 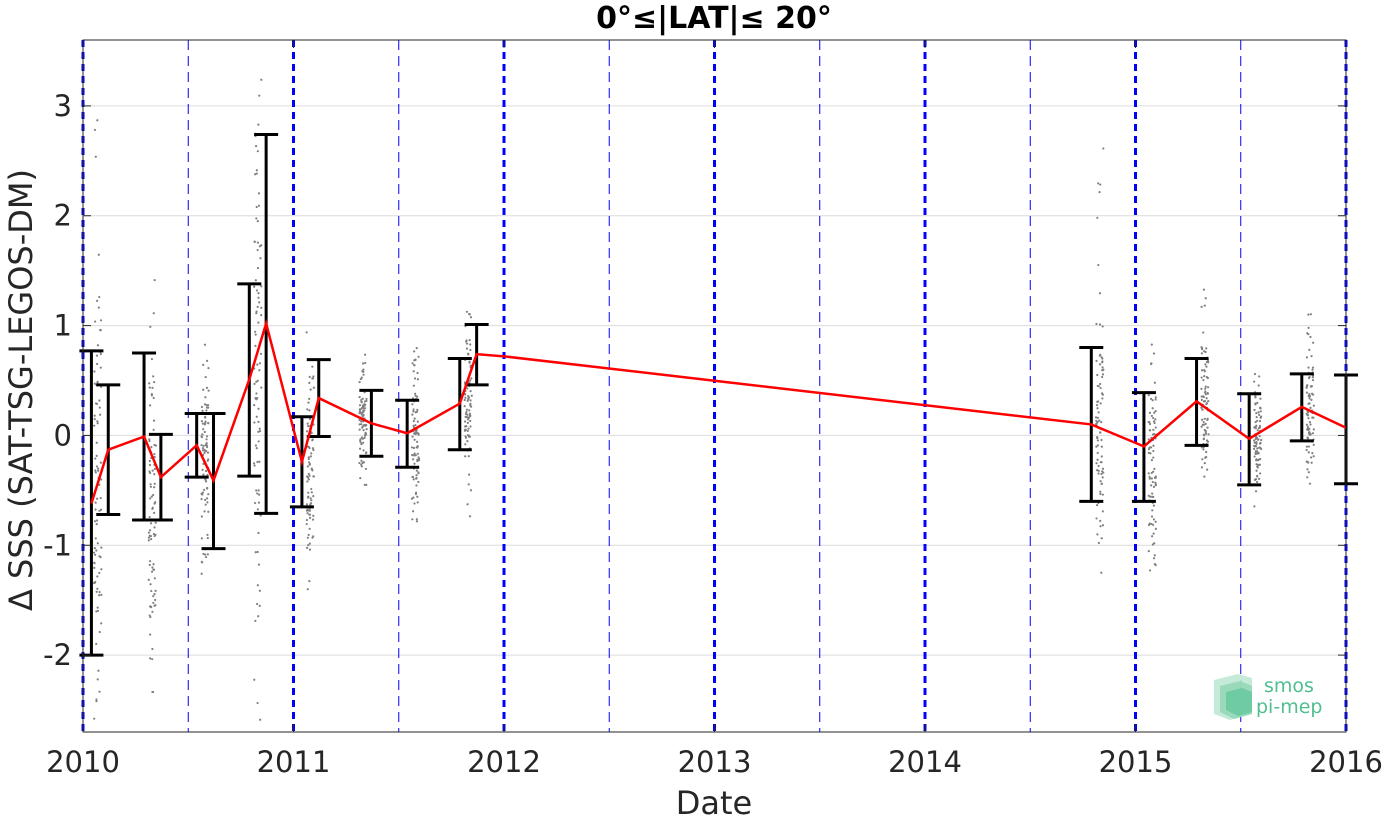 I want to click on x-tick-label: 2015, so click(x=1136, y=762).